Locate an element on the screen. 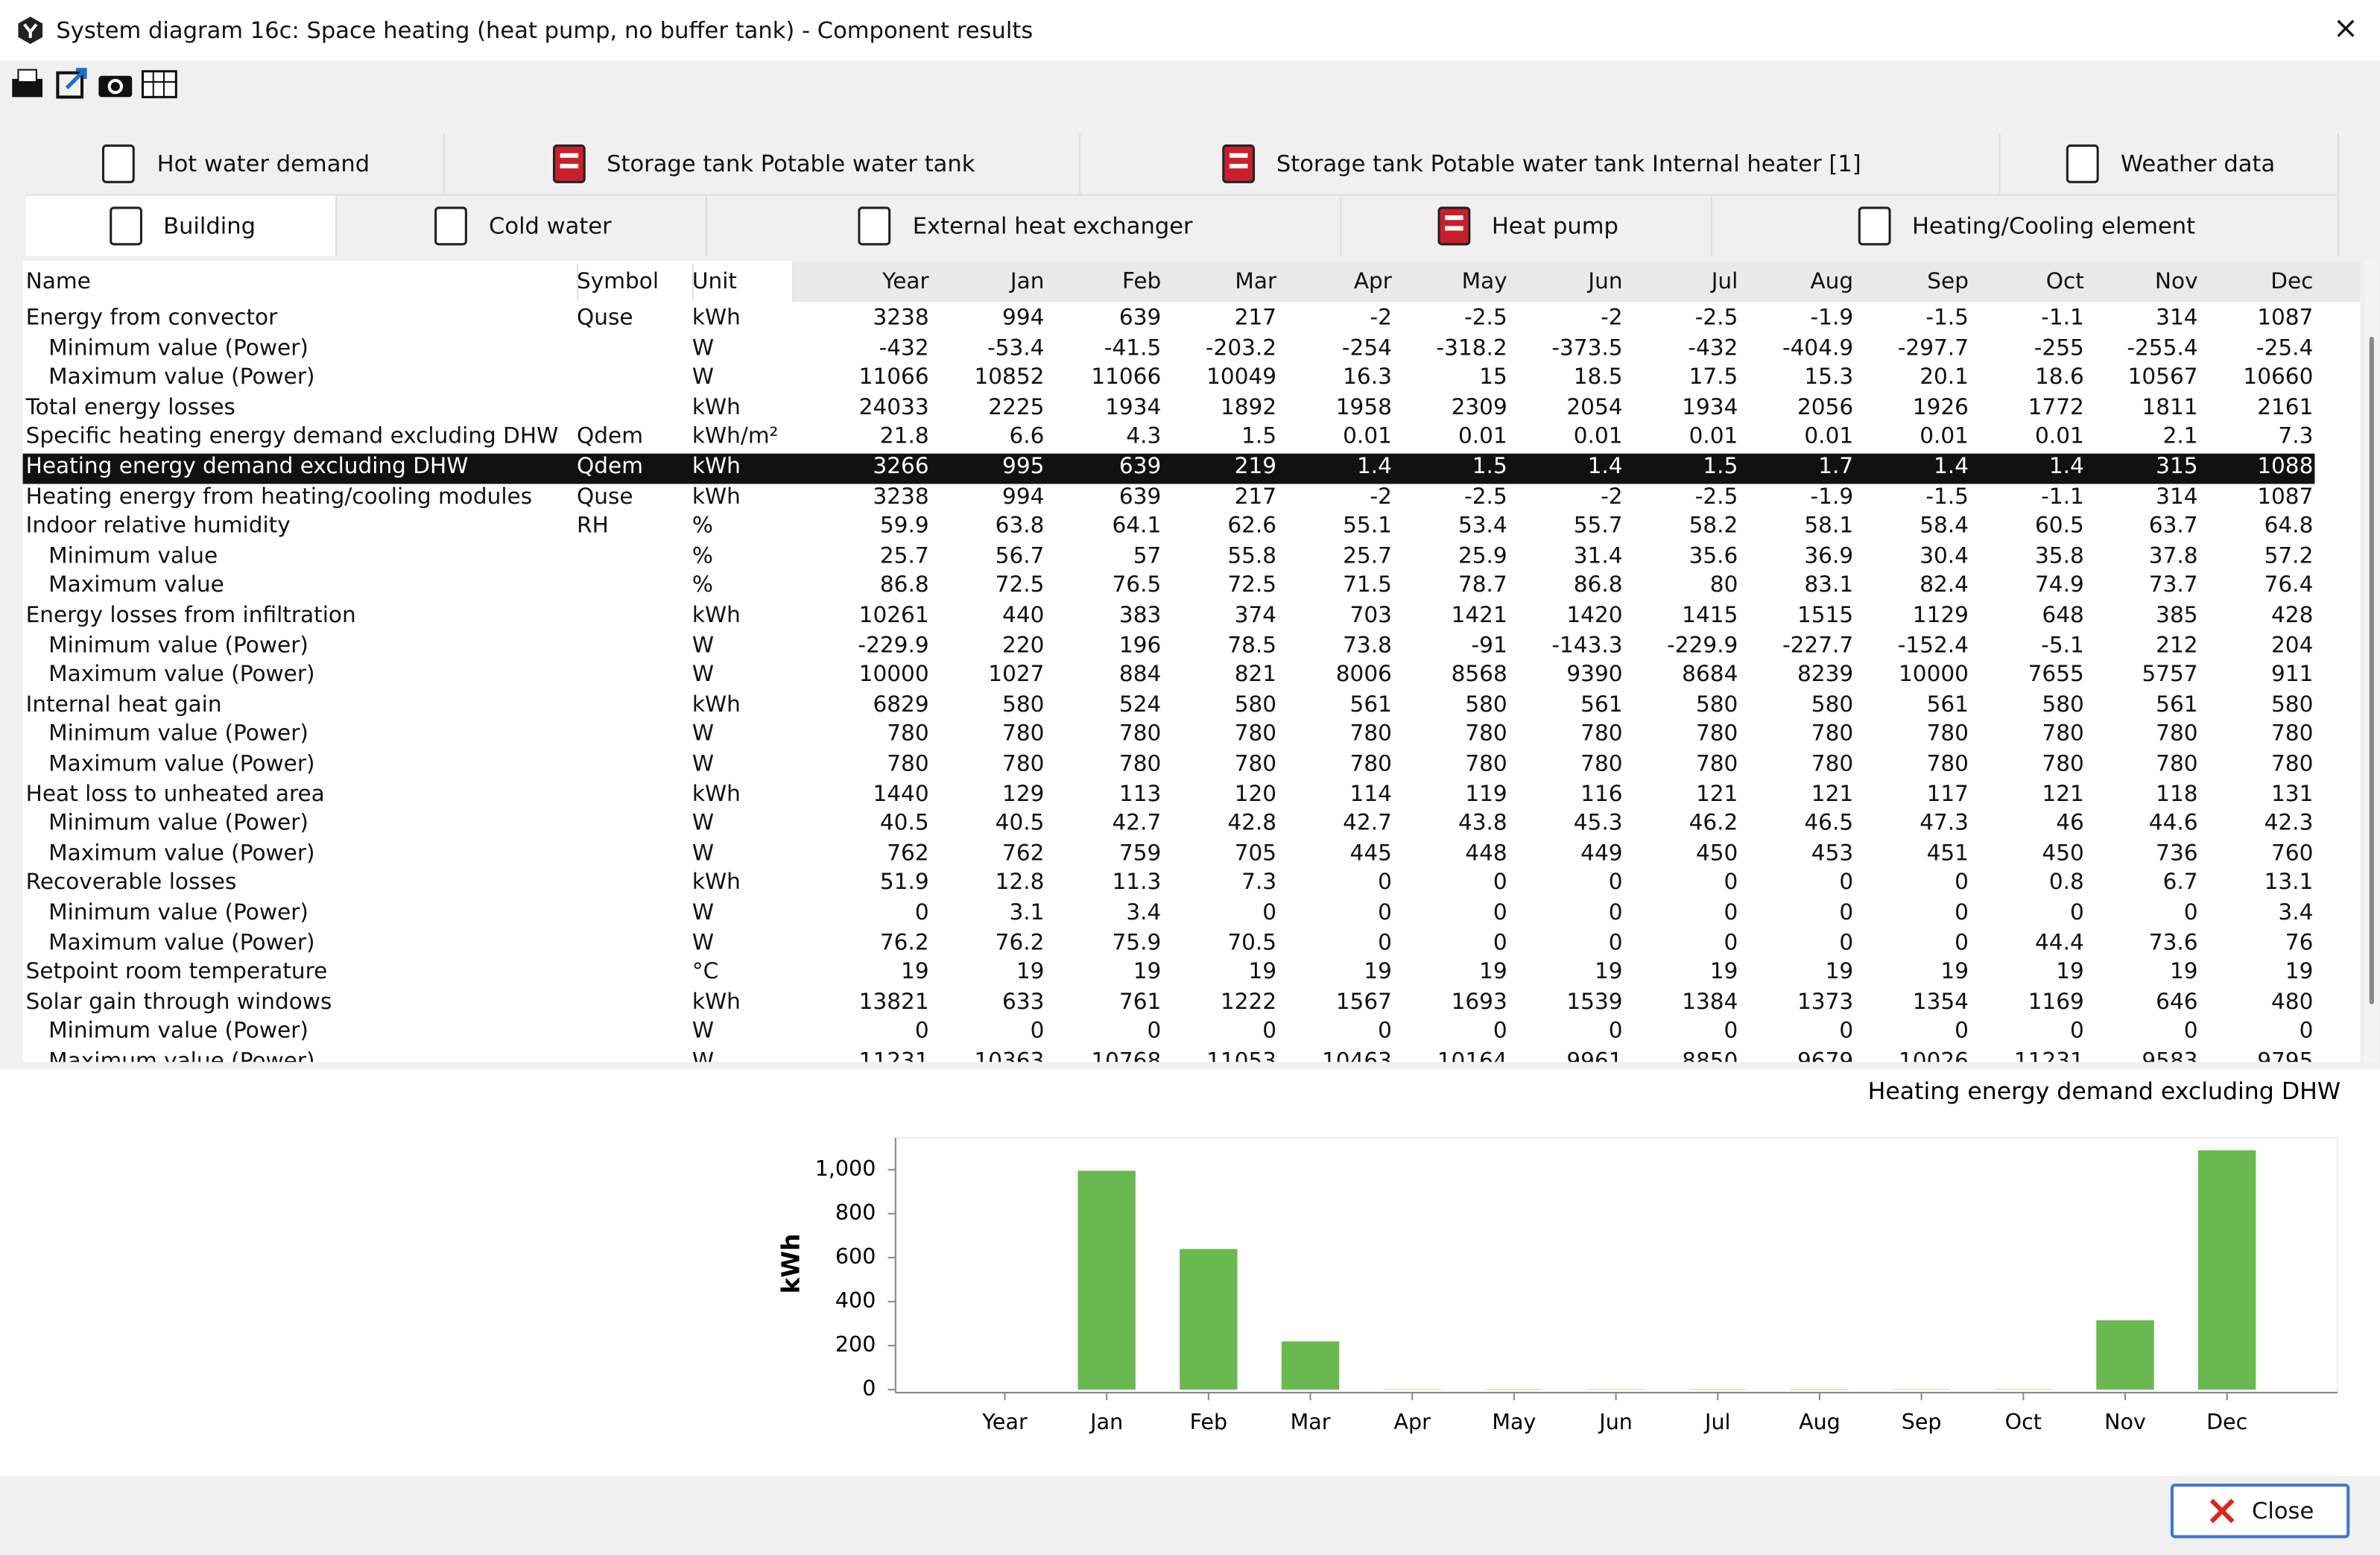 Image resolution: width=2380 pixels, height=1555 pixels. tab: Heat pump is located at coordinates (1526, 226).